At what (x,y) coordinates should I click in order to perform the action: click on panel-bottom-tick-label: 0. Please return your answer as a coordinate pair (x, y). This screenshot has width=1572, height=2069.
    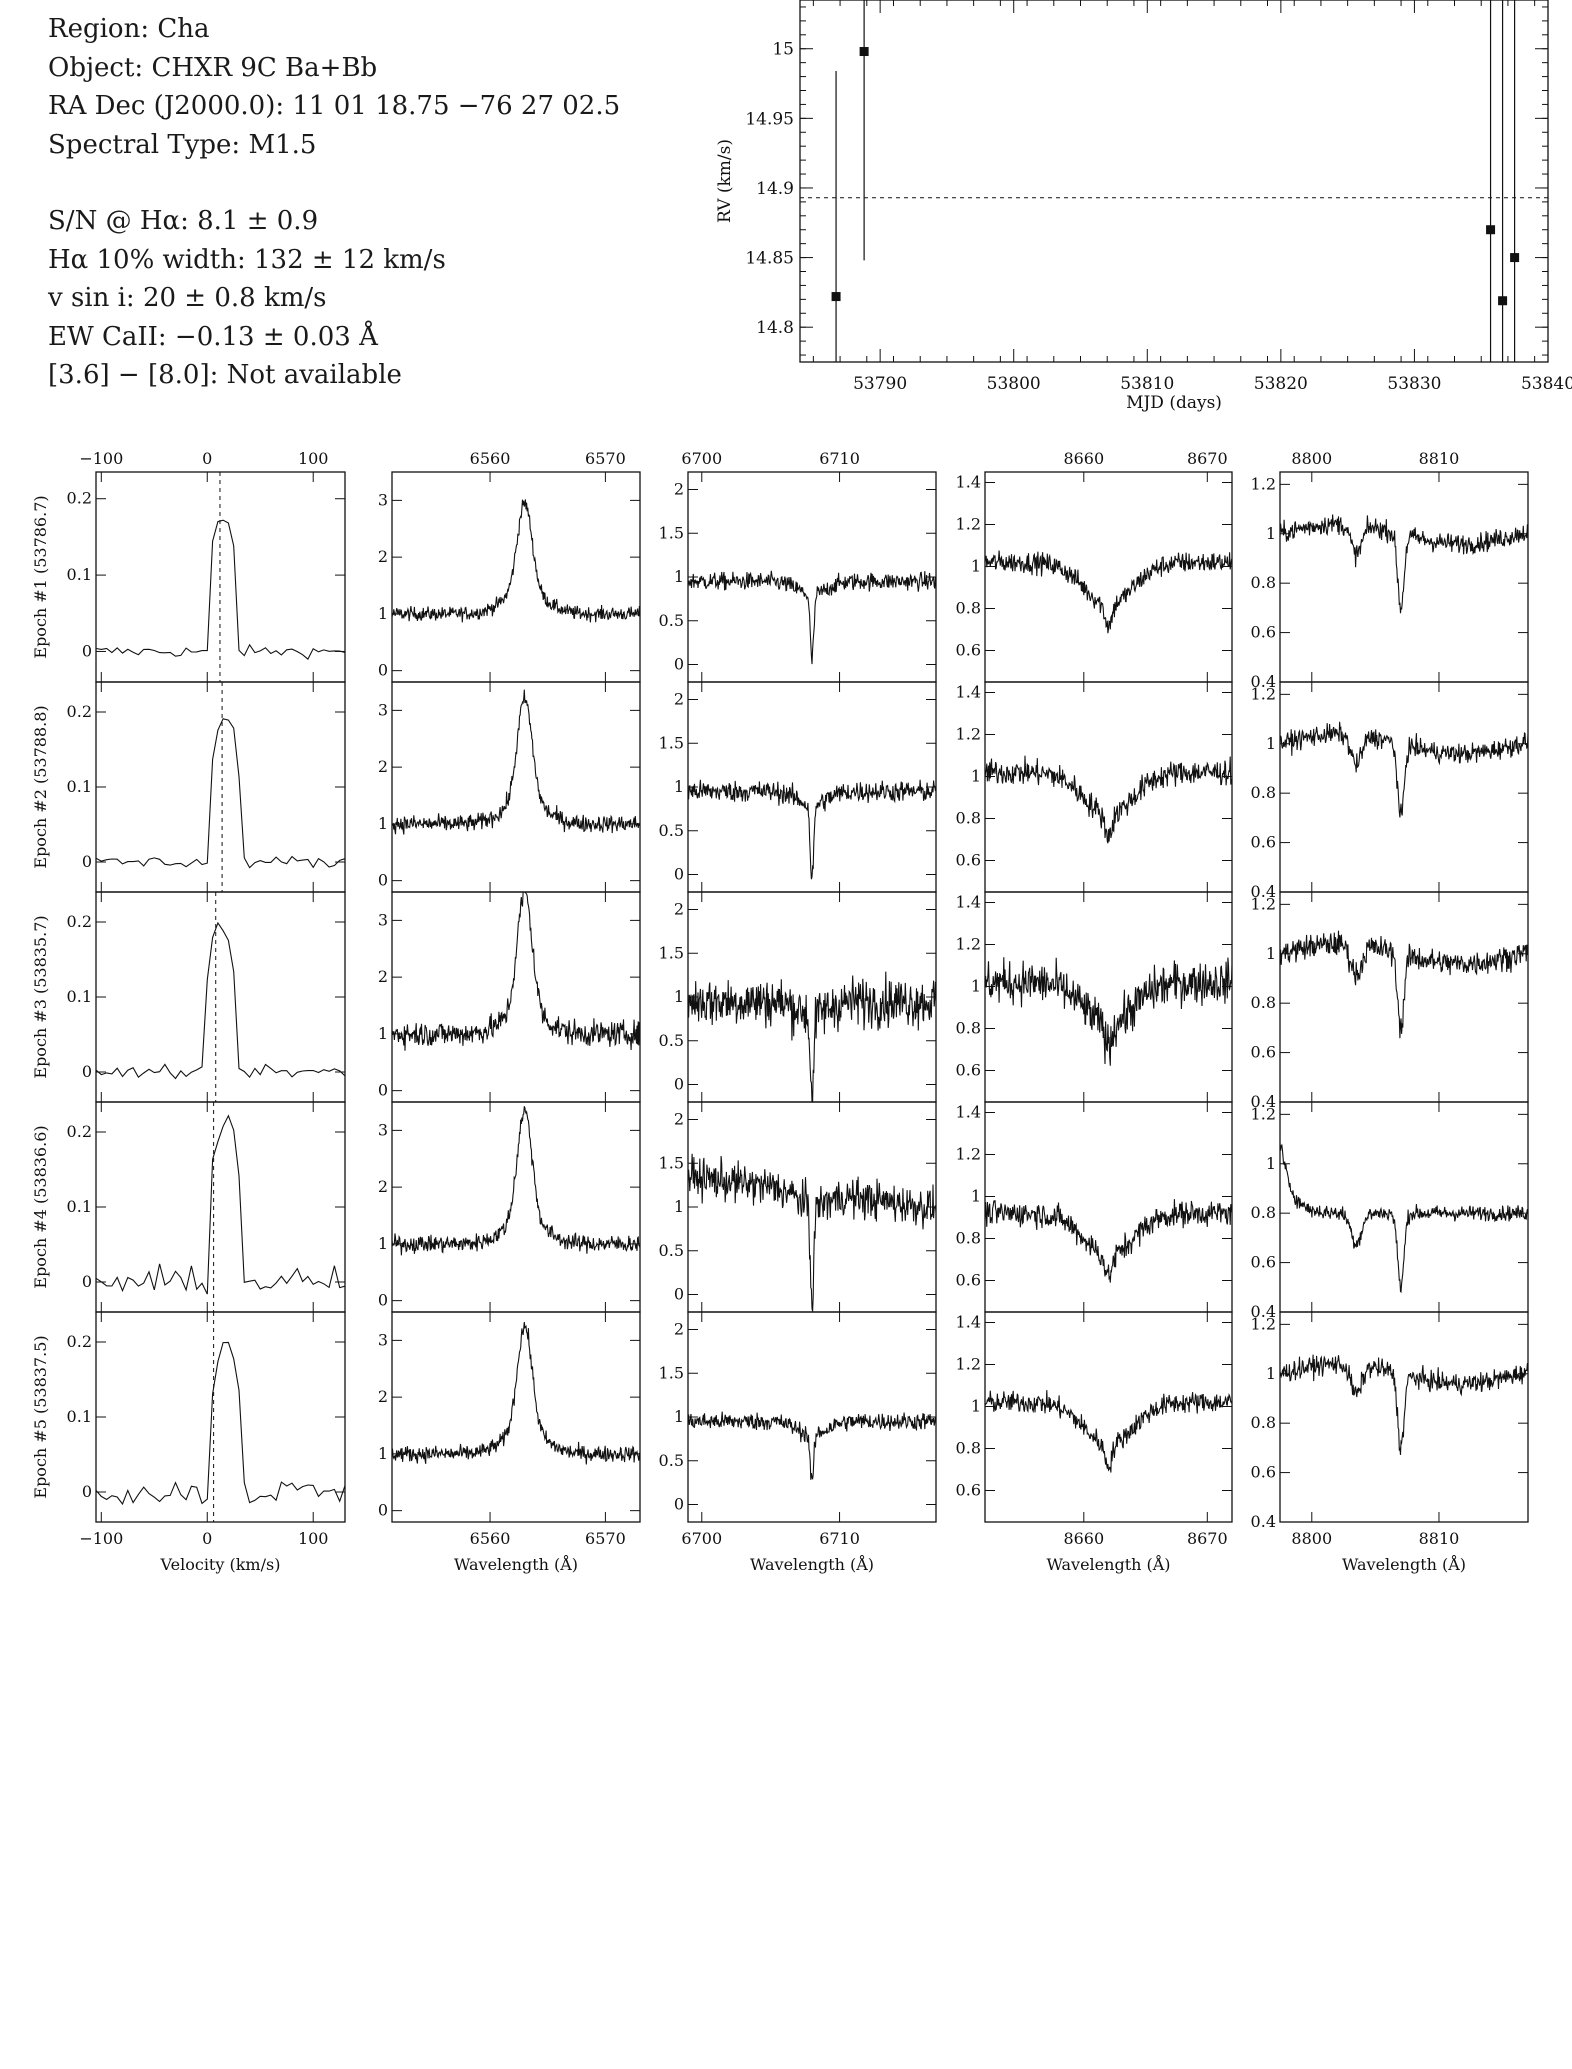
    Looking at the image, I should click on (207, 1538).